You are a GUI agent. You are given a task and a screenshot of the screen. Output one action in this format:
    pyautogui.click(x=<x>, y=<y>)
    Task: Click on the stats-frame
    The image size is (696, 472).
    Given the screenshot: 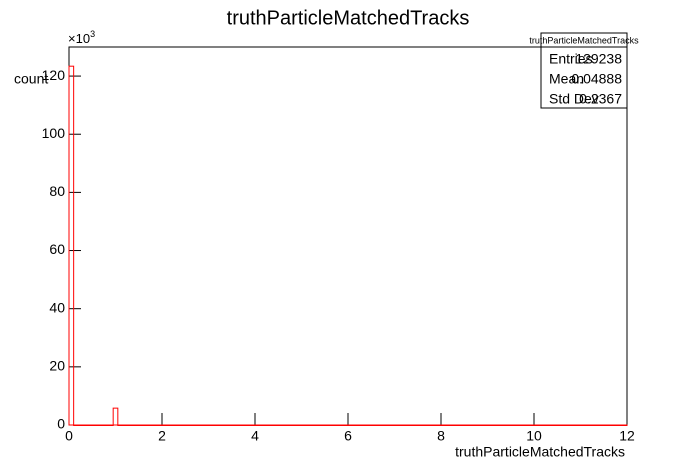 What is the action you would take?
    pyautogui.click(x=584, y=70)
    